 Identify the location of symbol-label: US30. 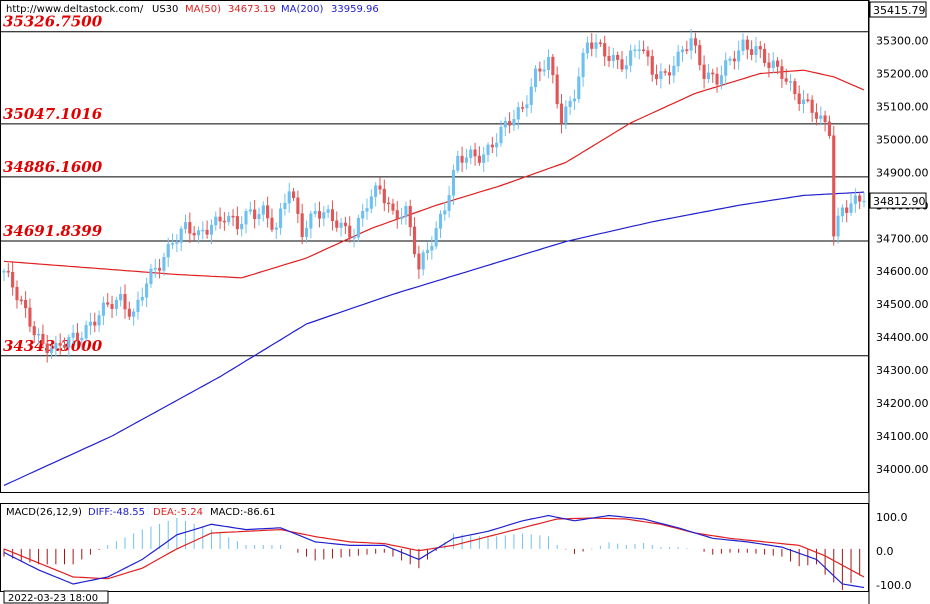
(165, 9).